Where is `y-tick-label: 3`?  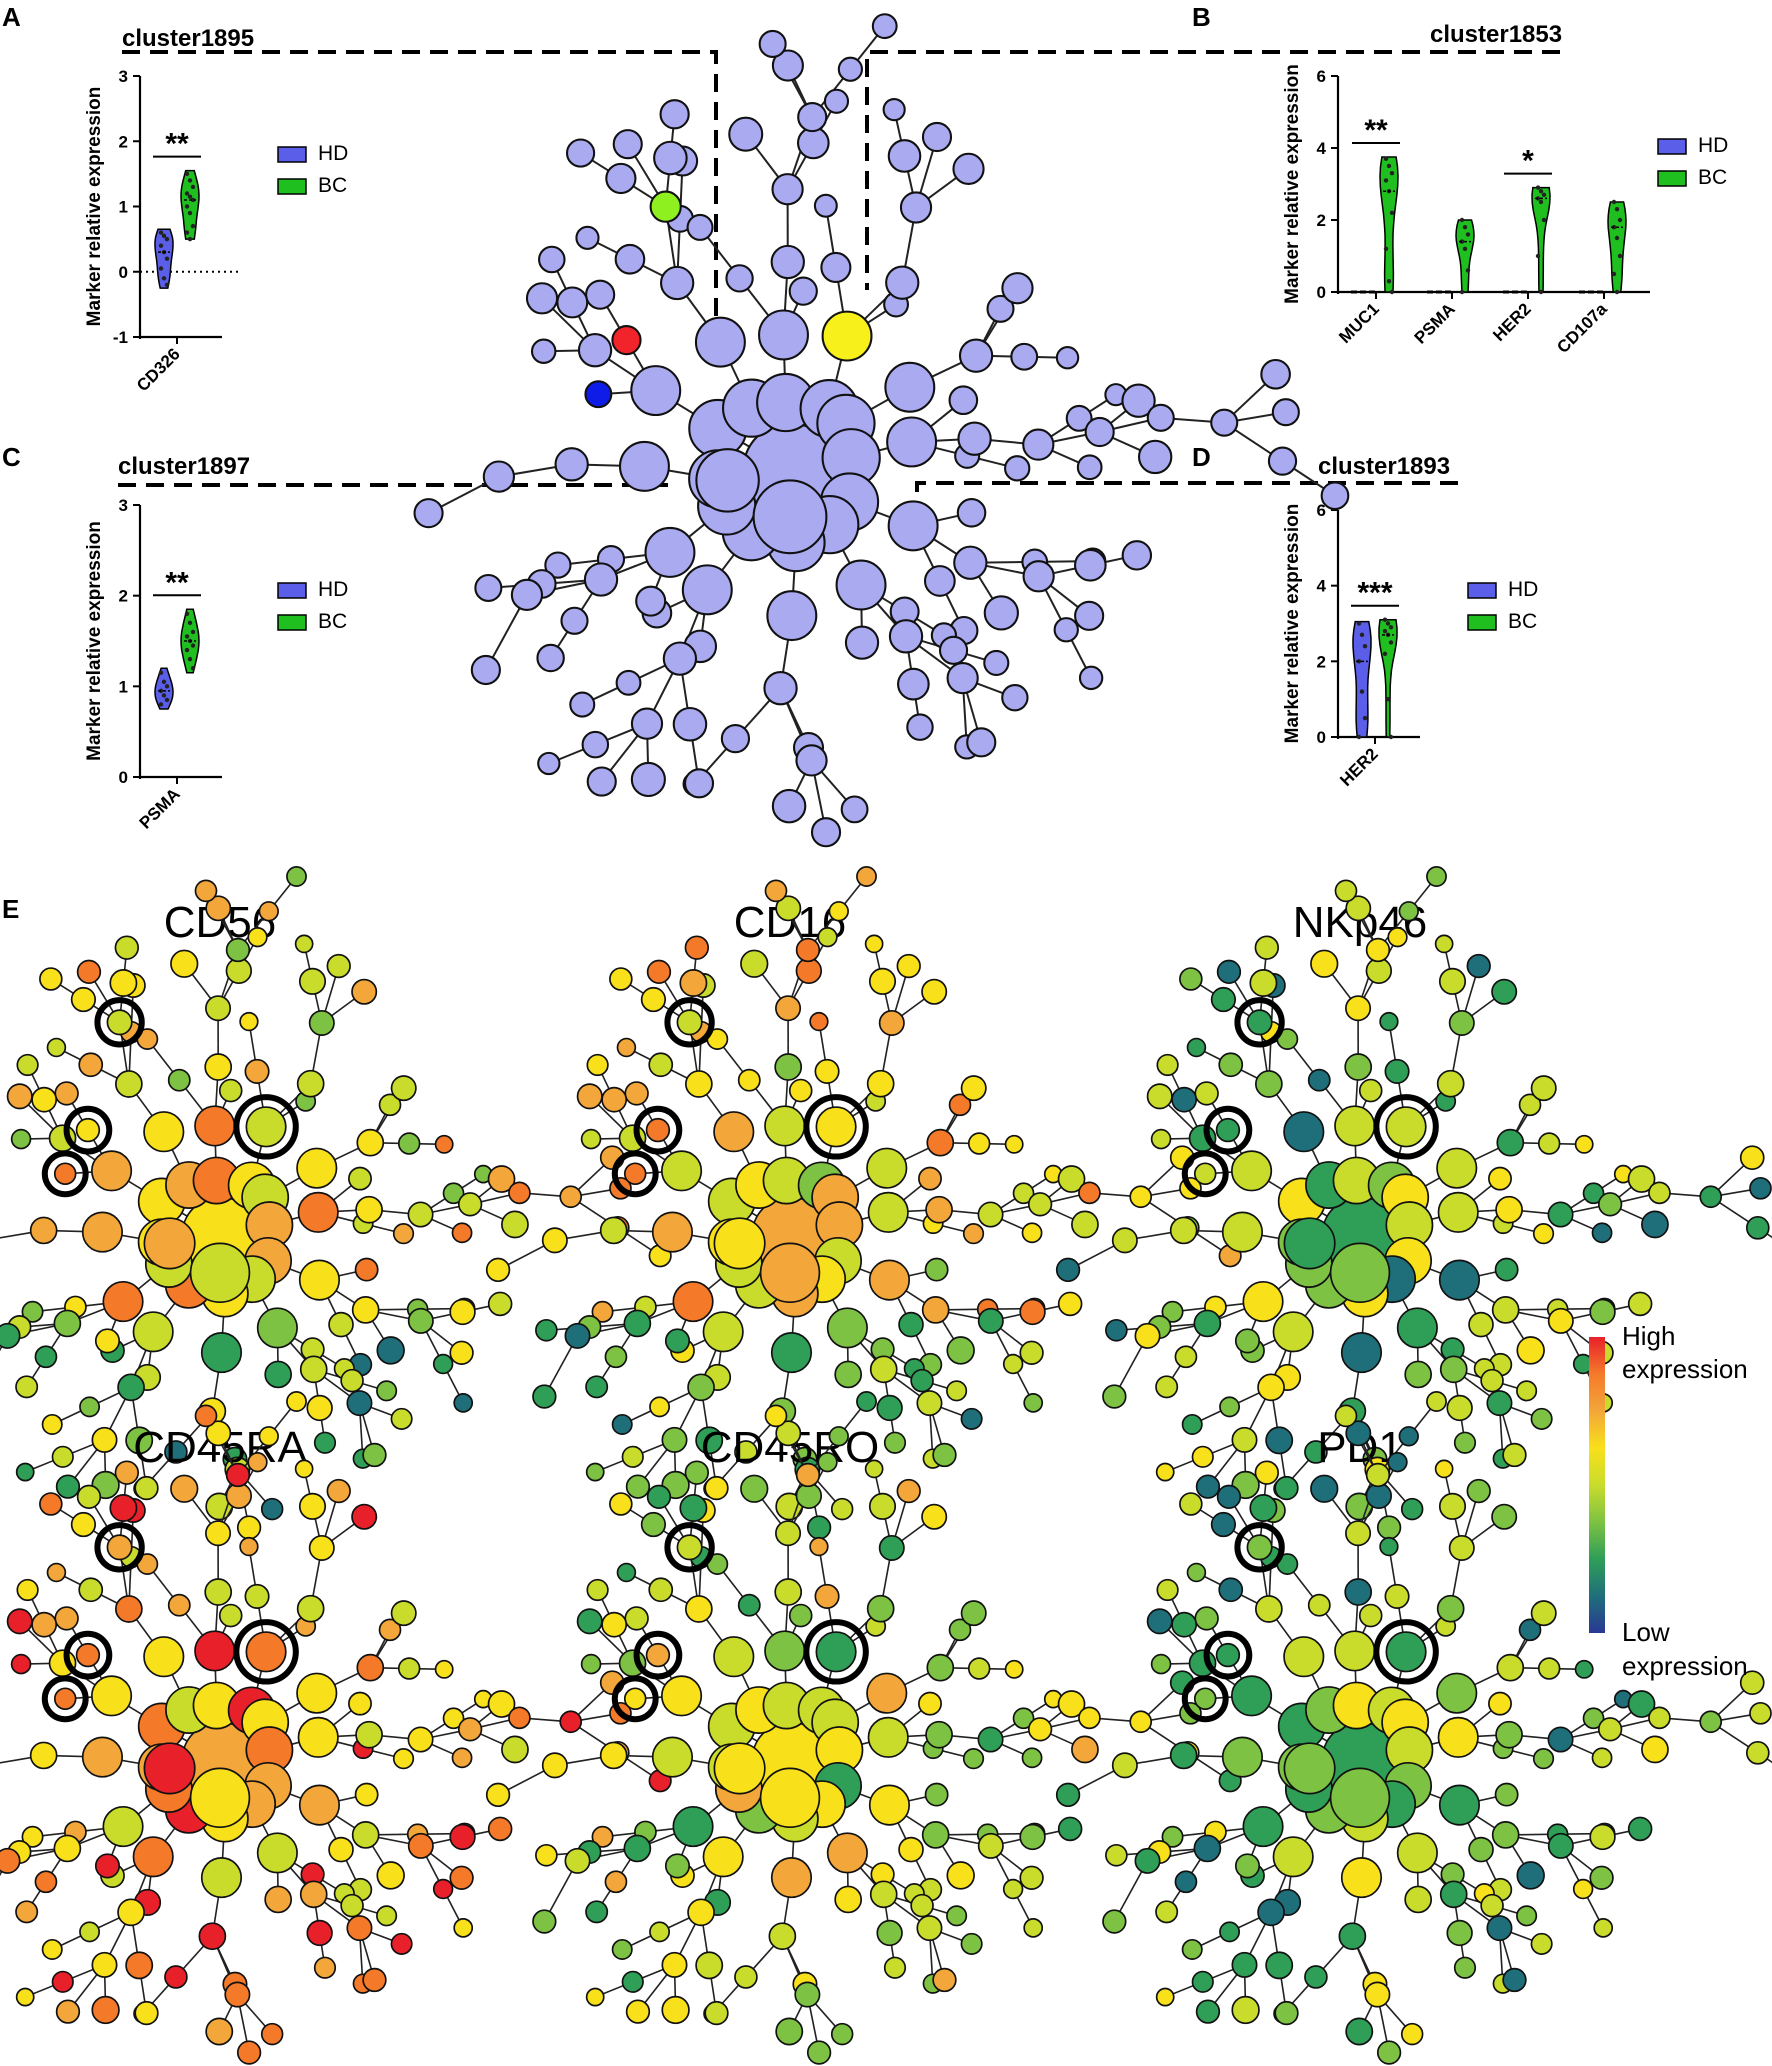
y-tick-label: 3 is located at coordinates (123, 505).